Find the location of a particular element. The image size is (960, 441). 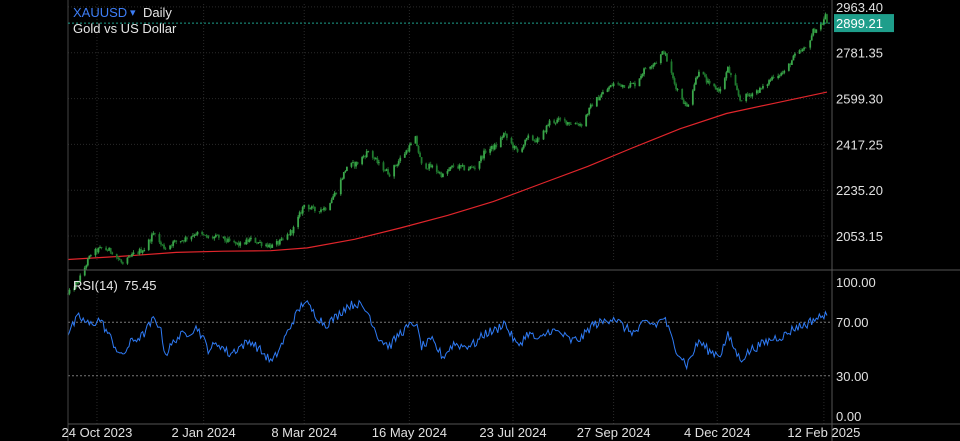

price-tick-label: 2417.25 is located at coordinates (859, 144).